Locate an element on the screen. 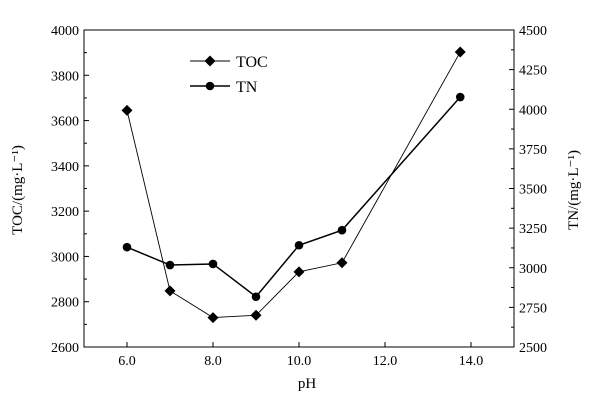 This screenshot has height=411, width=594. y-left-tick-label: 2600 is located at coordinates (65, 348).